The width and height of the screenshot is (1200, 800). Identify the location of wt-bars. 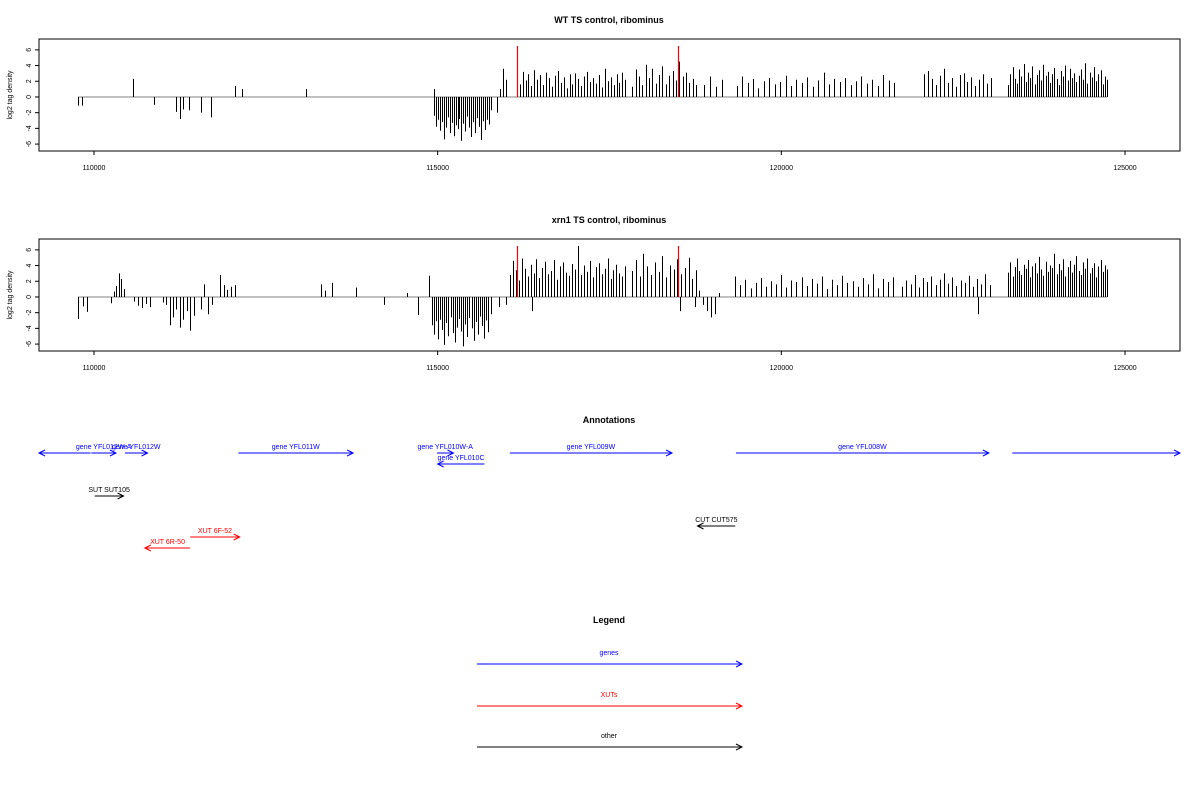
(593, 93).